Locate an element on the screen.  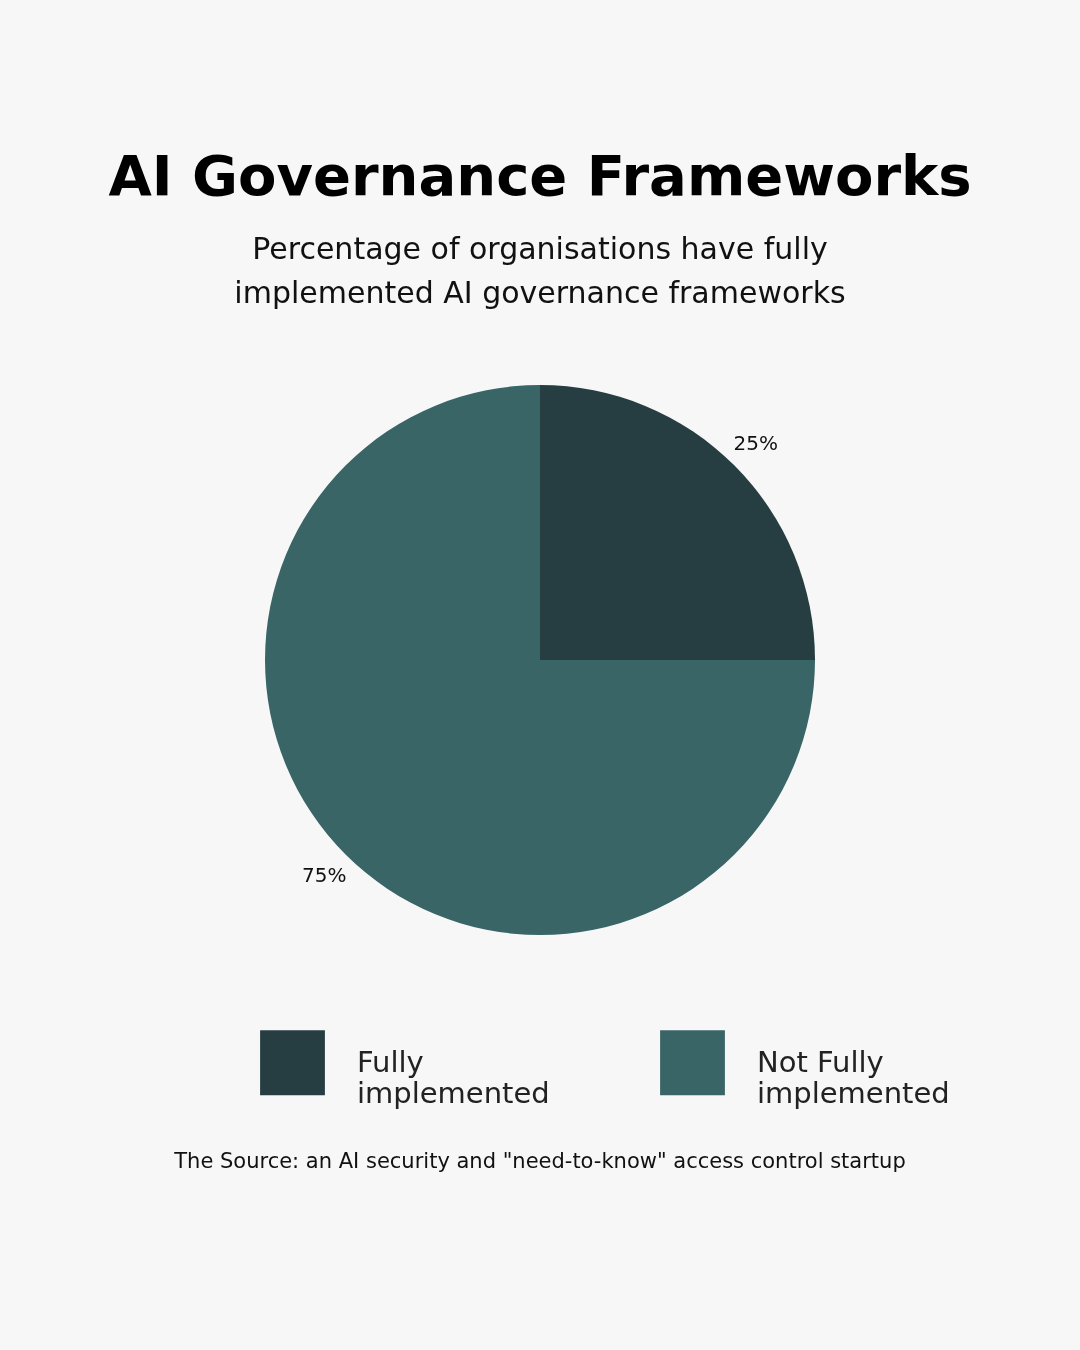
legend-label: Fully implemented is located at coordinates (453, 1077).